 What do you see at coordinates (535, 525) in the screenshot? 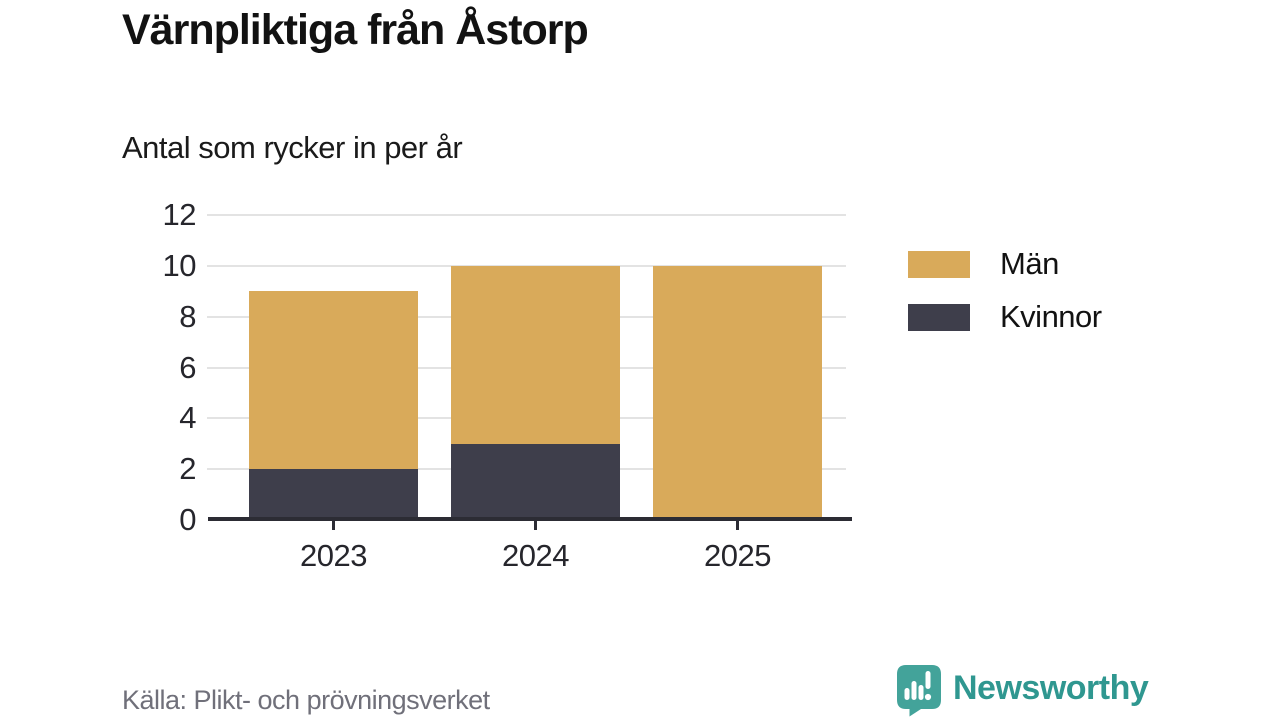
I see `x-tick-2024` at bounding box center [535, 525].